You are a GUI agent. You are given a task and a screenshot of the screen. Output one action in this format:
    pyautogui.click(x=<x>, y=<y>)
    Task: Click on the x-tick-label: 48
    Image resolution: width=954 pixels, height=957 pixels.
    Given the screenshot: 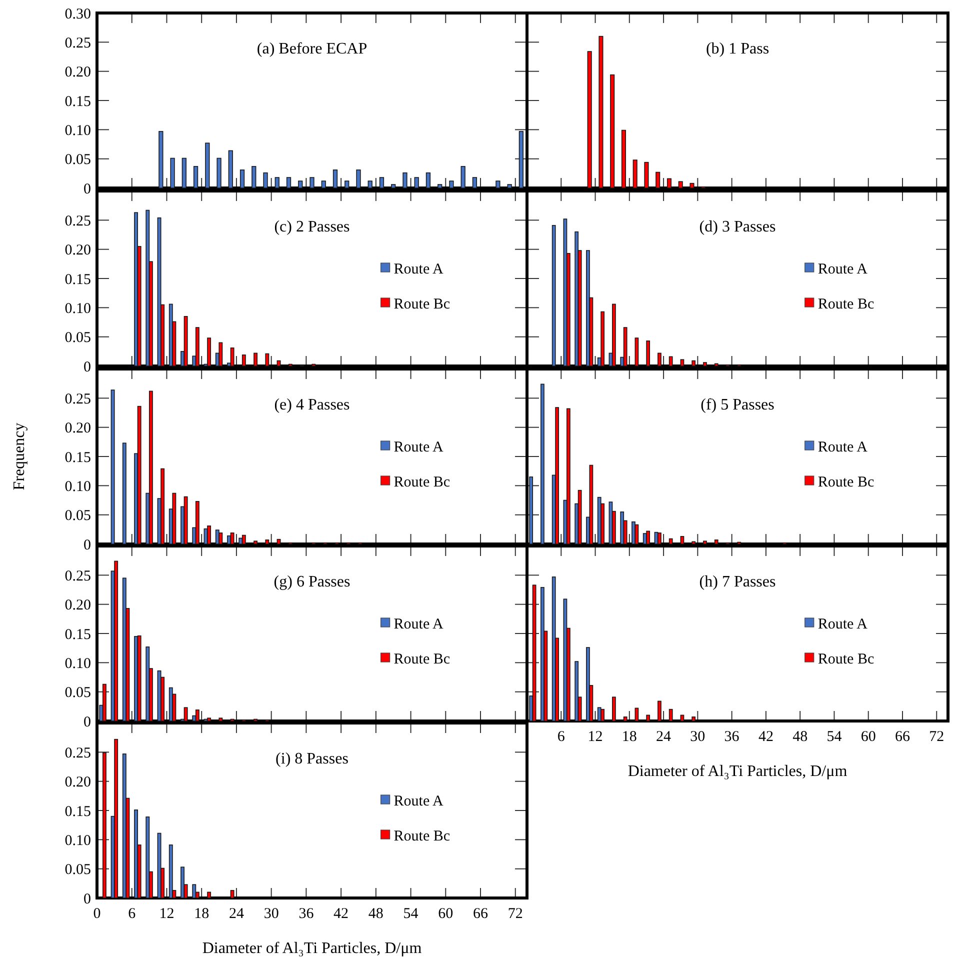 What is the action you would take?
    pyautogui.click(x=800, y=737)
    